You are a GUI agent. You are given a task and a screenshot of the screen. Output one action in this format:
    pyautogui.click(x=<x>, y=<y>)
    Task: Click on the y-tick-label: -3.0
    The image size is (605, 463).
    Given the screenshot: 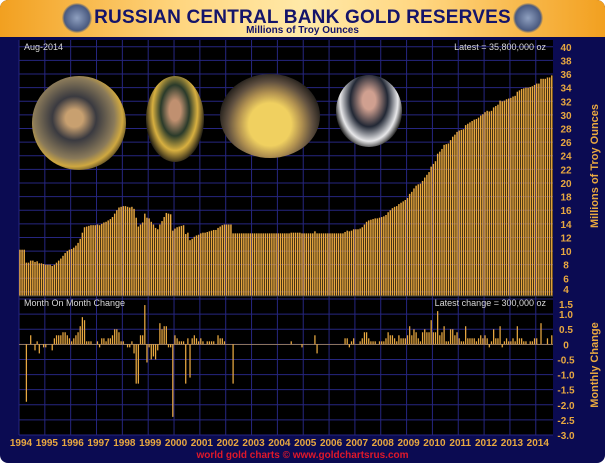 What is the action you would take?
    pyautogui.click(x=566, y=436)
    